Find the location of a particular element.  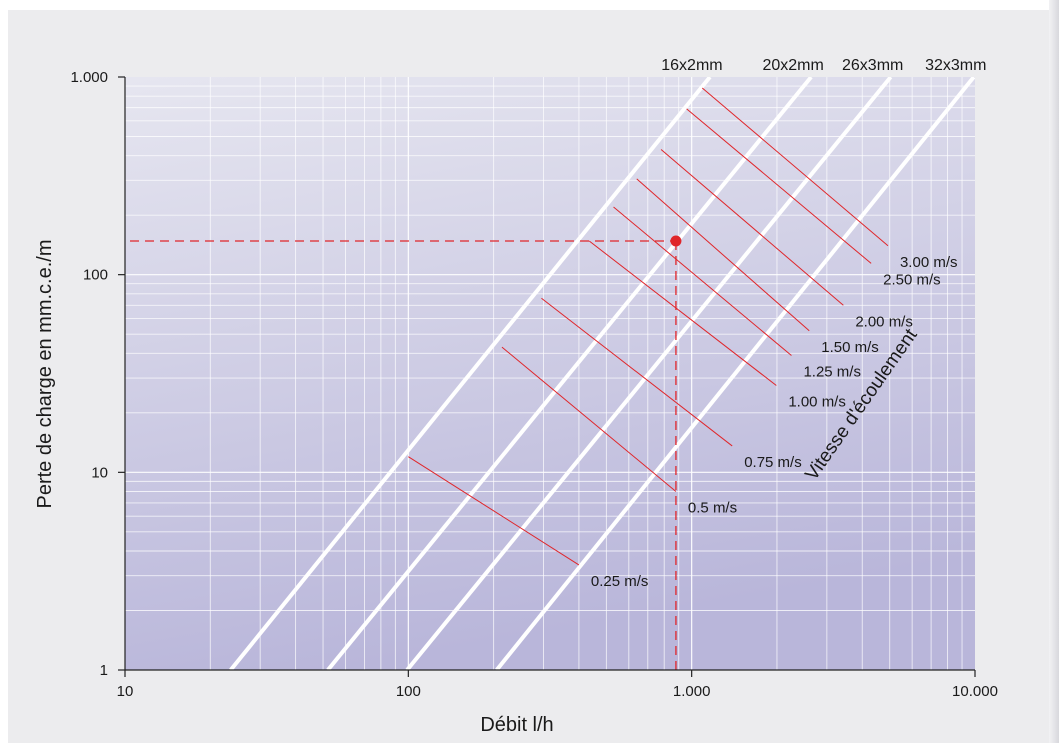

x-axis-ticks: 10 100 1.000 10.000 is located at coordinates (557, 685).